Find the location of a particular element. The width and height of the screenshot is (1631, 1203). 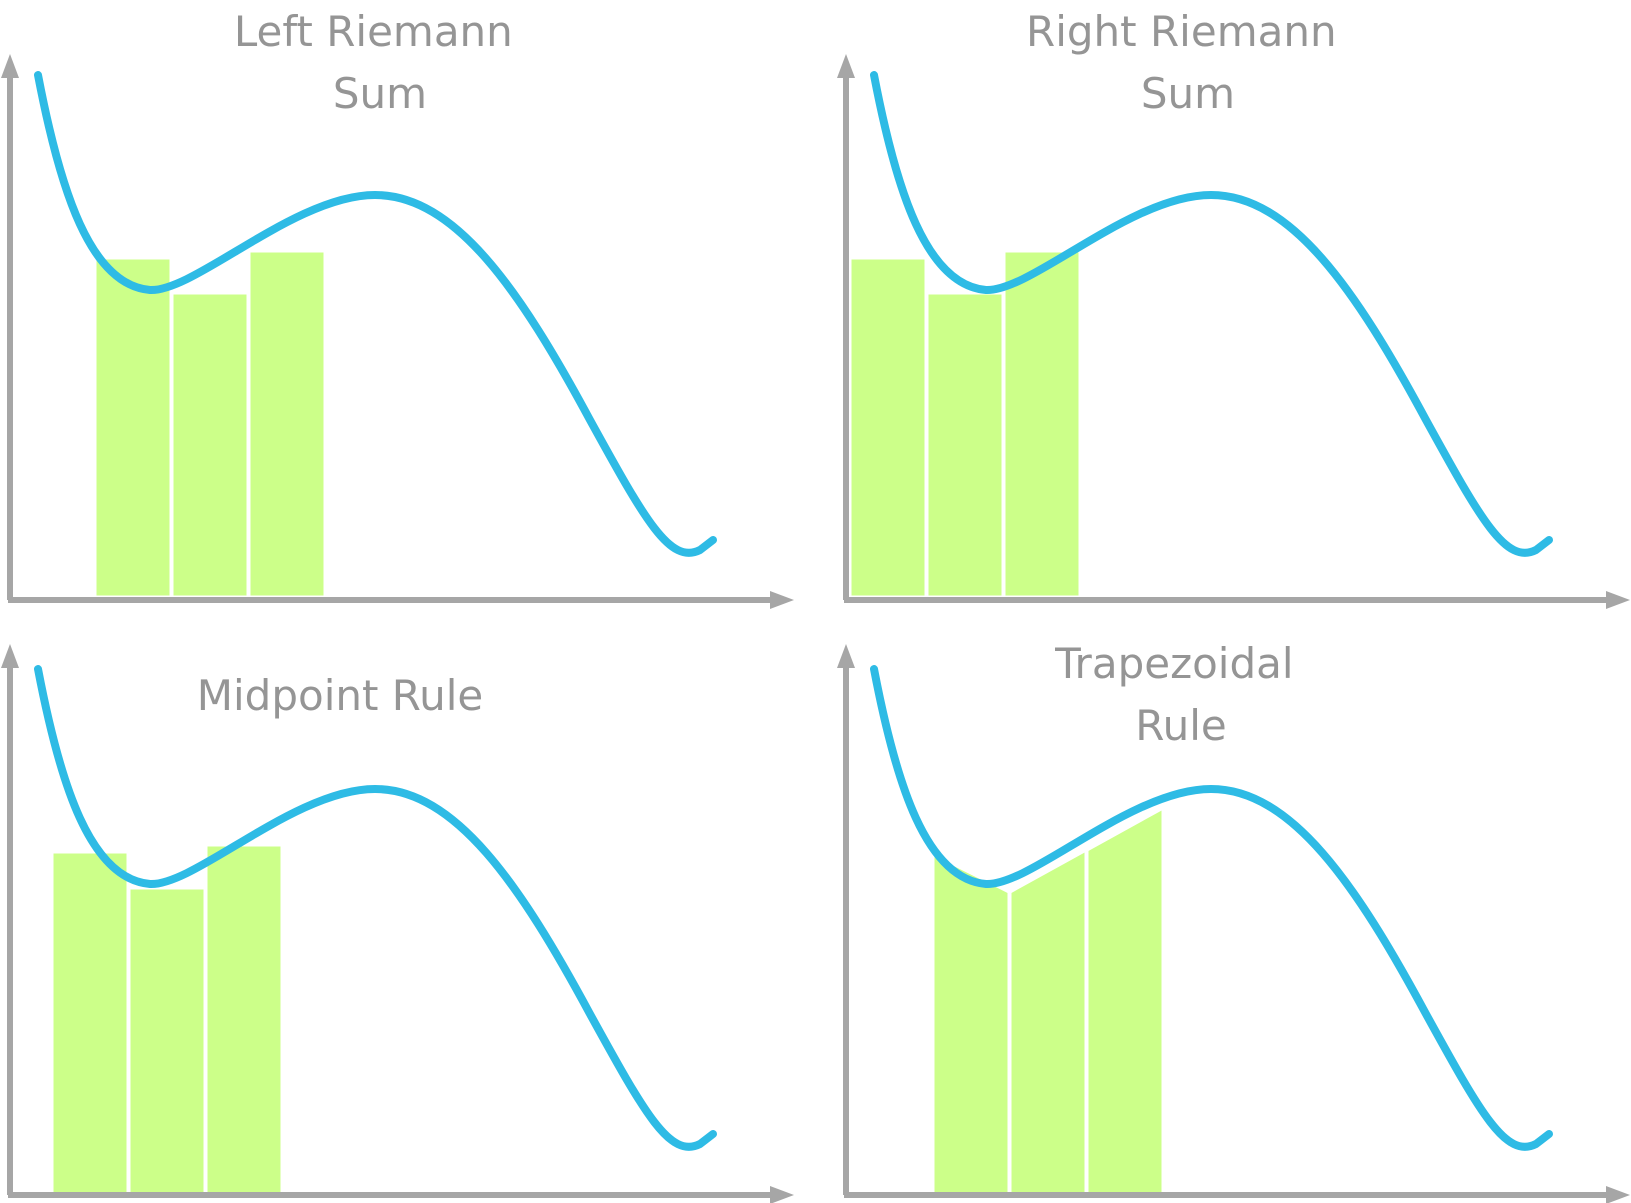

panel-title-line-2: Rule is located at coordinates (1180, 725).